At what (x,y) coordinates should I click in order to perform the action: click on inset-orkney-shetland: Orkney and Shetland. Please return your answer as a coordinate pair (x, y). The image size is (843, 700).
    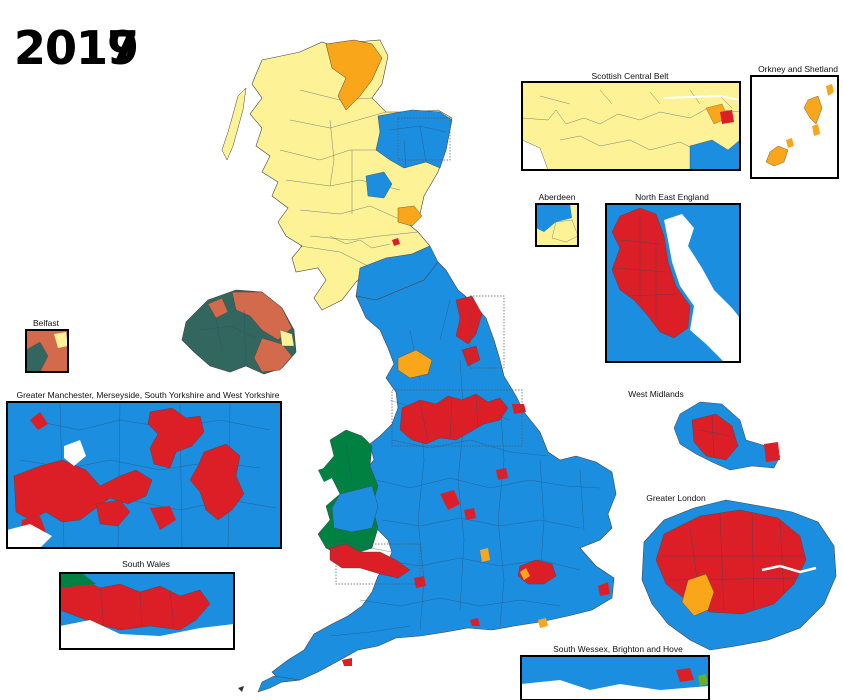
    Looking at the image, I should click on (794, 121).